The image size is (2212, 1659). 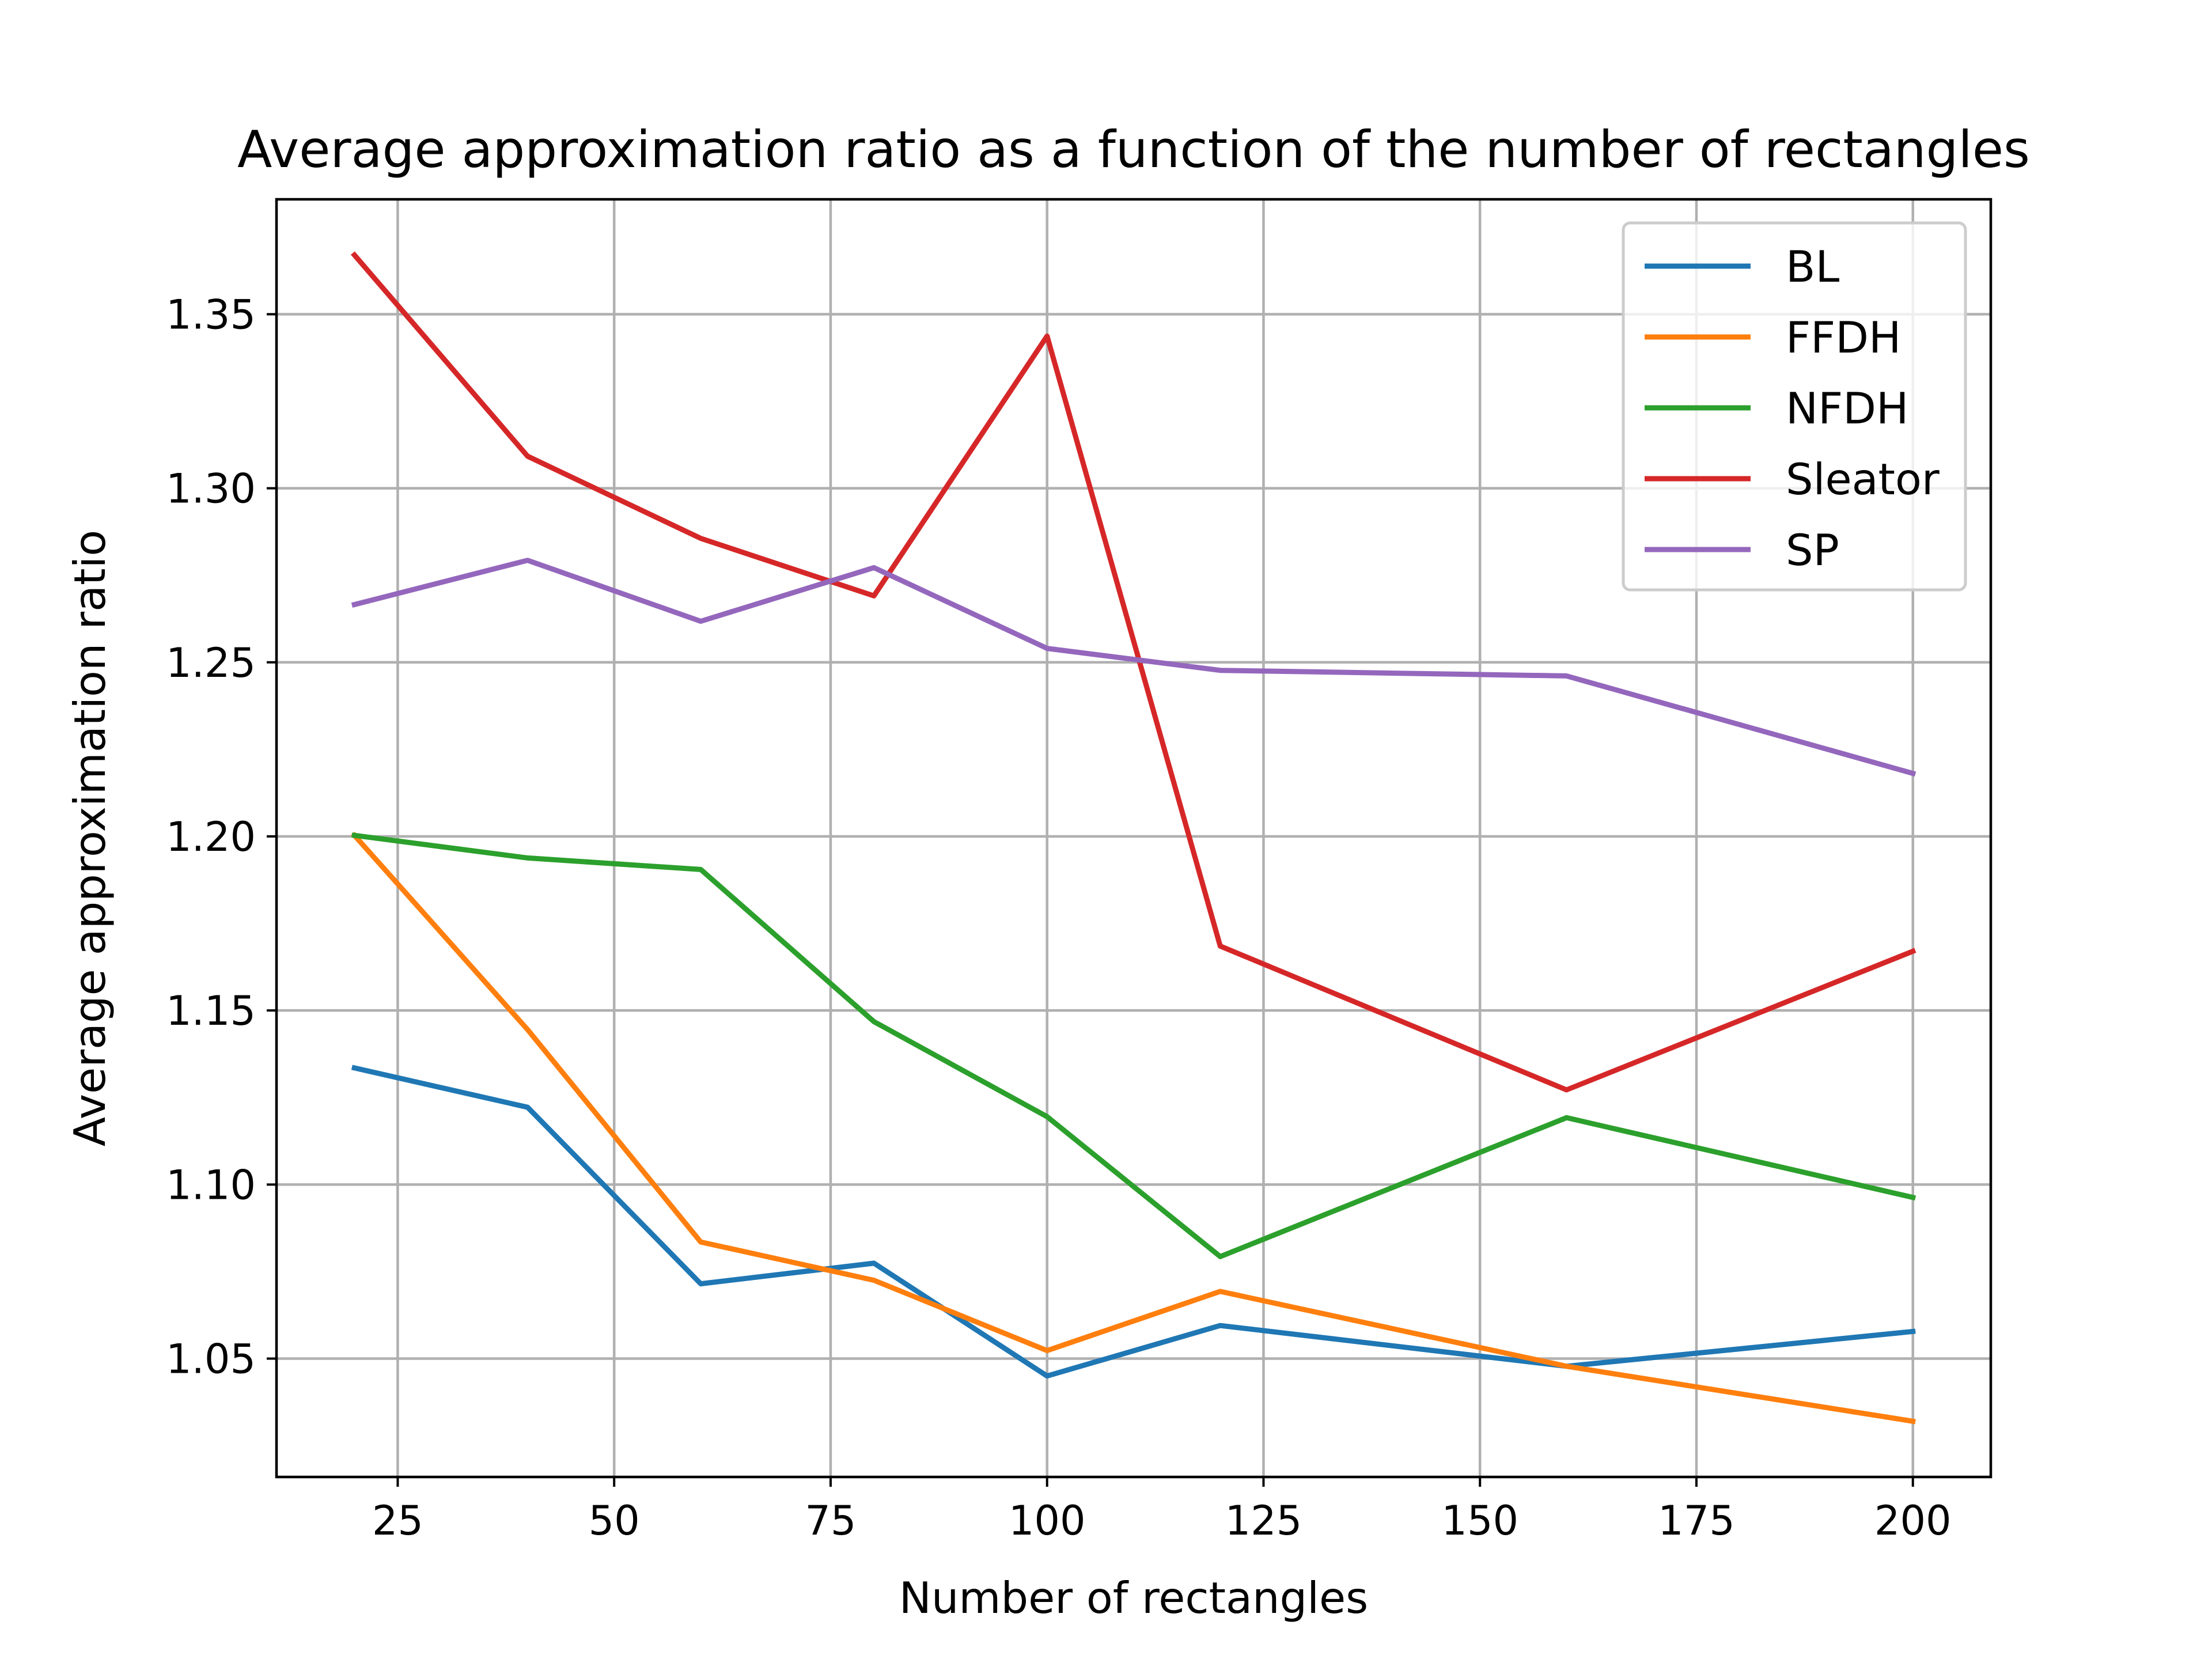 What do you see at coordinates (211, 1359) in the screenshot?
I see `y-tick-label: 1.05` at bounding box center [211, 1359].